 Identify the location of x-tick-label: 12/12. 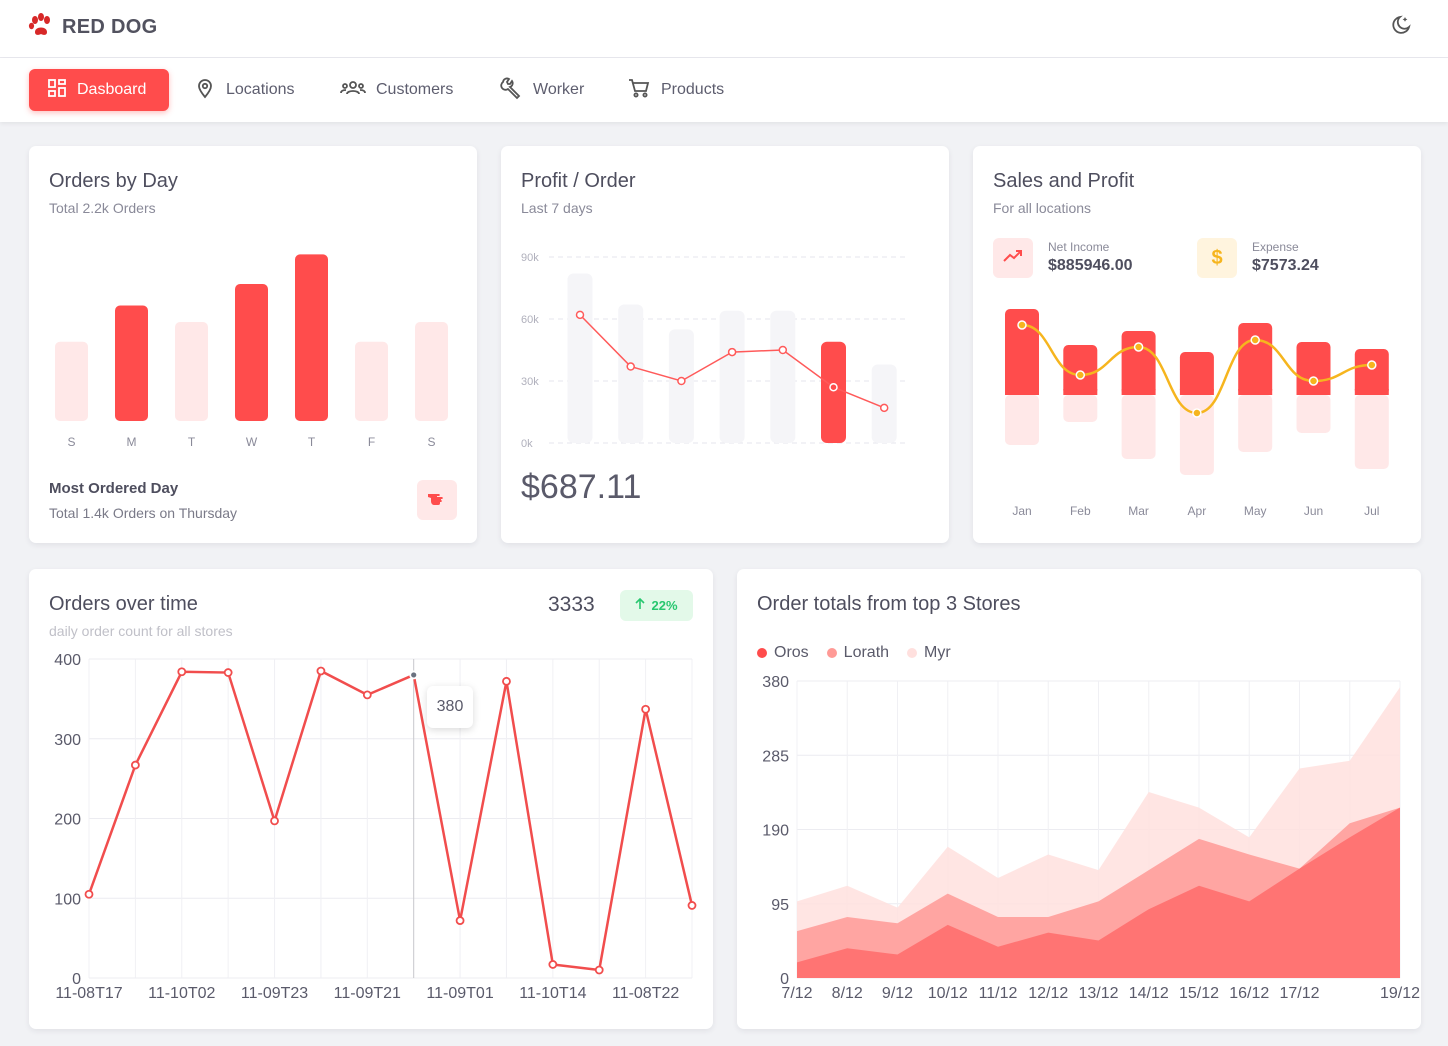
(1048, 993).